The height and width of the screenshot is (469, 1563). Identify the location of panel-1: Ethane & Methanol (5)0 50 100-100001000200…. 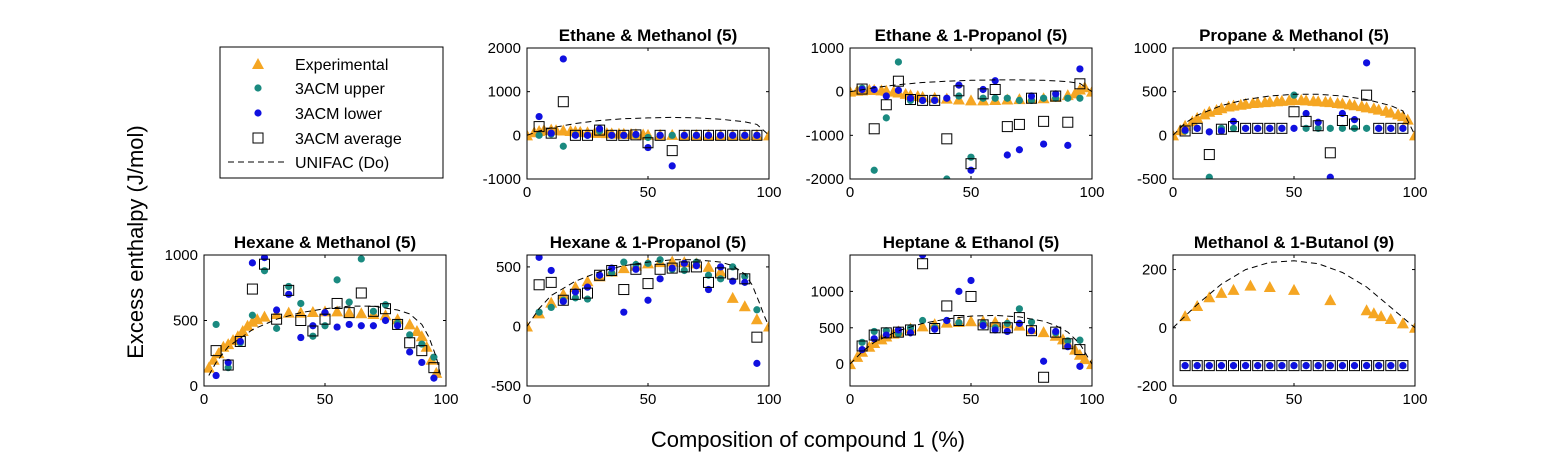
(632, 113).